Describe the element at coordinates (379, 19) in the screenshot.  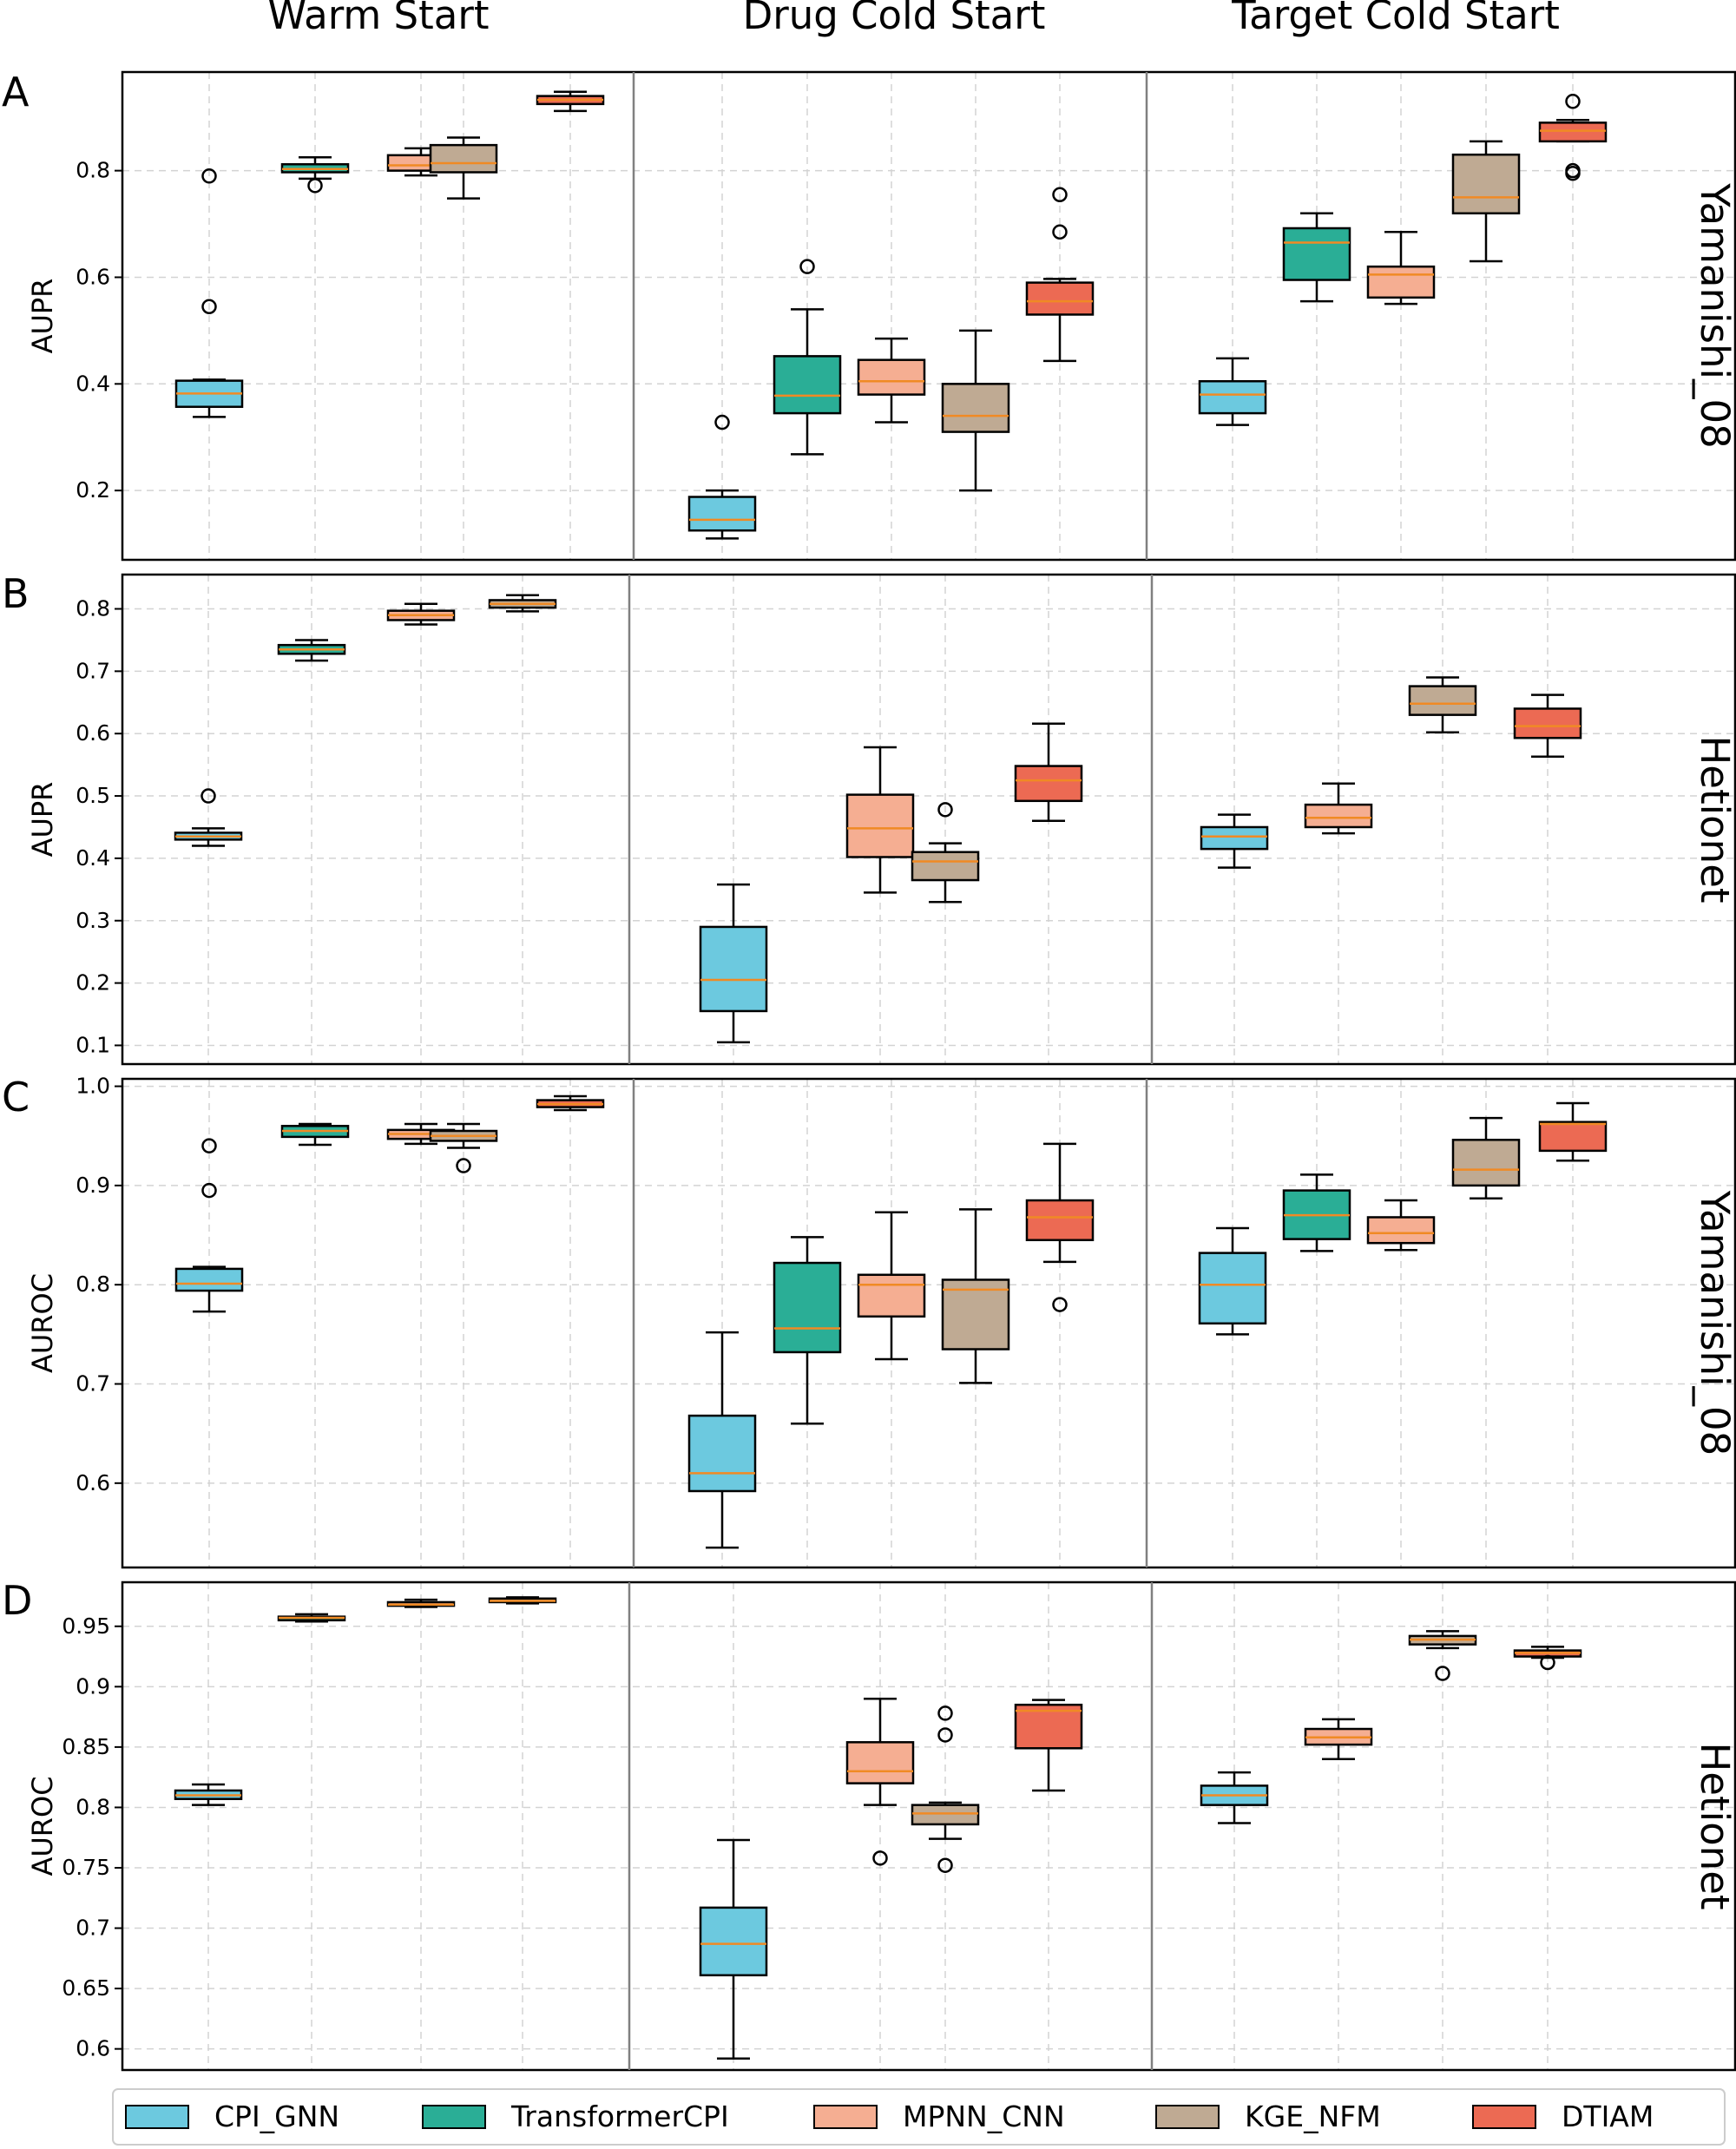
I see `column-title-warm-start: Warm Start` at that location.